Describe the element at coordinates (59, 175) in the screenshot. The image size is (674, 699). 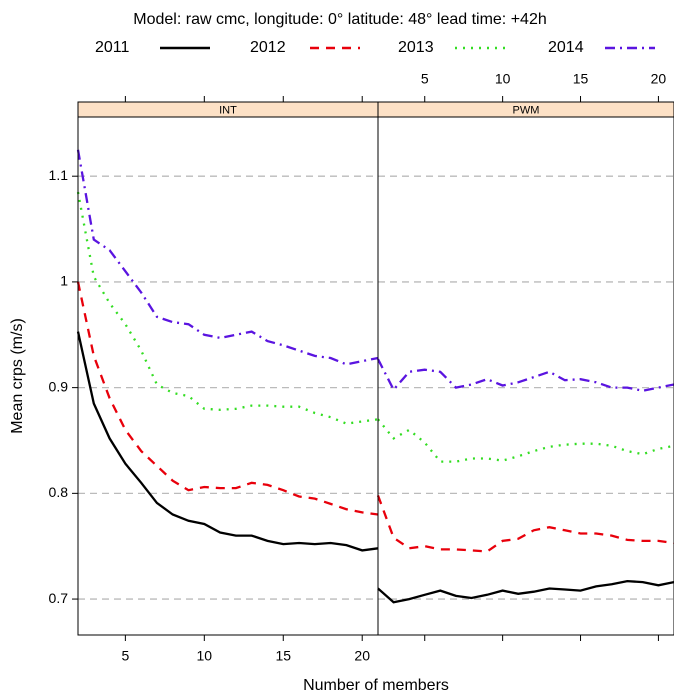
I see `y-tick-label: 1.1` at that location.